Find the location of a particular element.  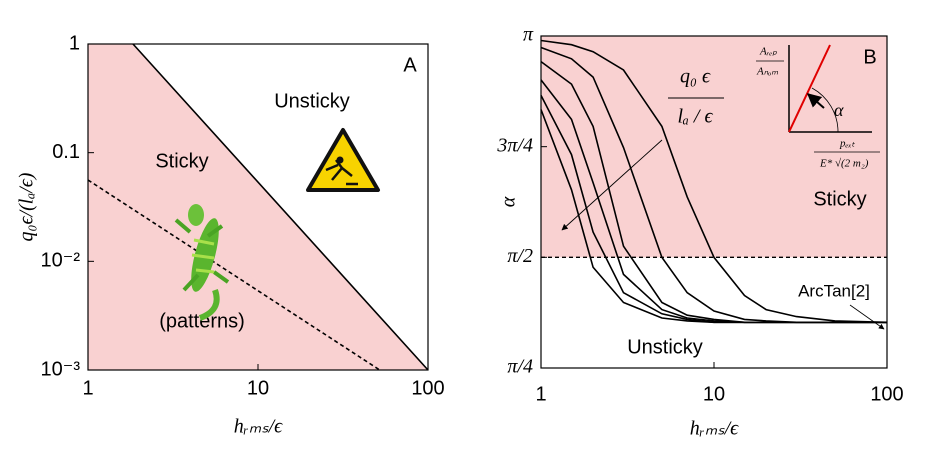

curve is located at coordinates (234, 275).